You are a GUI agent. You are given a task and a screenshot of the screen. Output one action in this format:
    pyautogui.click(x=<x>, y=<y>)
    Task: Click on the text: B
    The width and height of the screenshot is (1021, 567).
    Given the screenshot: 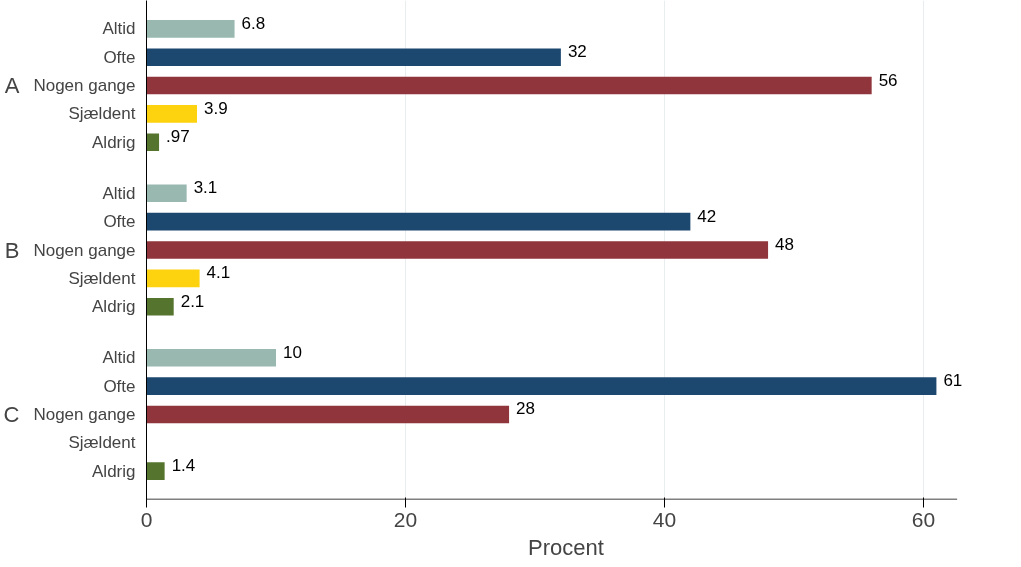 What is the action you would take?
    pyautogui.click(x=12, y=250)
    